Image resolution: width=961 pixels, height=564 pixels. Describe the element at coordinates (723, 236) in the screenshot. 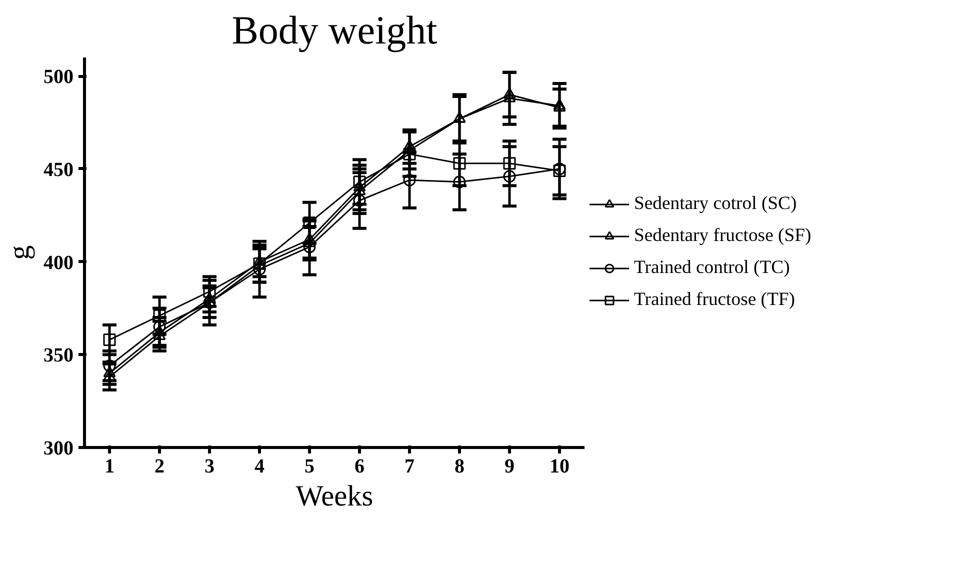

I see `legend-label: Sedentary fructose (SF)` at that location.